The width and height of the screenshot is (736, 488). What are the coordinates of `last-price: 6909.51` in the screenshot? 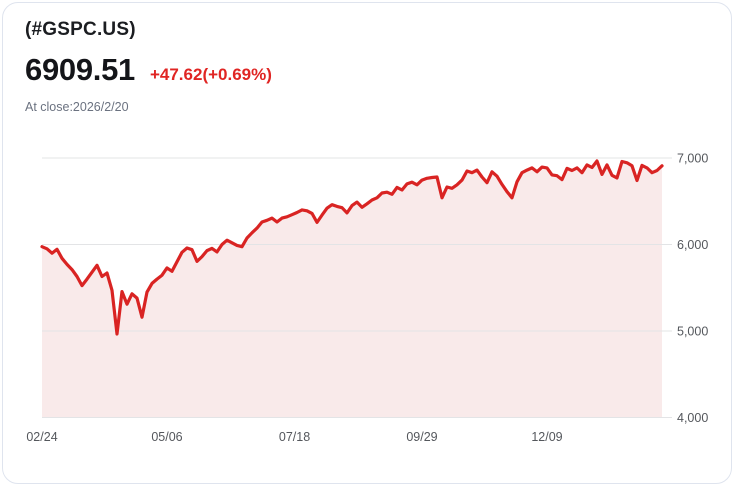 It's located at (80, 69).